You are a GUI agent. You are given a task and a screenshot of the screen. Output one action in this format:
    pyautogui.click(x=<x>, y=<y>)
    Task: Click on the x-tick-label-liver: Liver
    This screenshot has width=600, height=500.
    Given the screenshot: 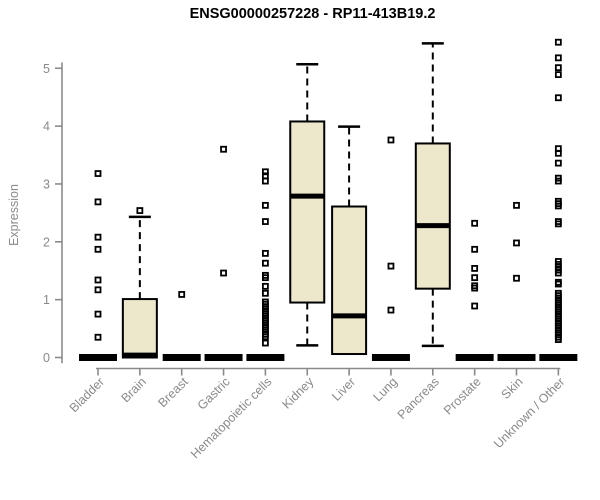 What is the action you would take?
    pyautogui.click(x=343, y=389)
    